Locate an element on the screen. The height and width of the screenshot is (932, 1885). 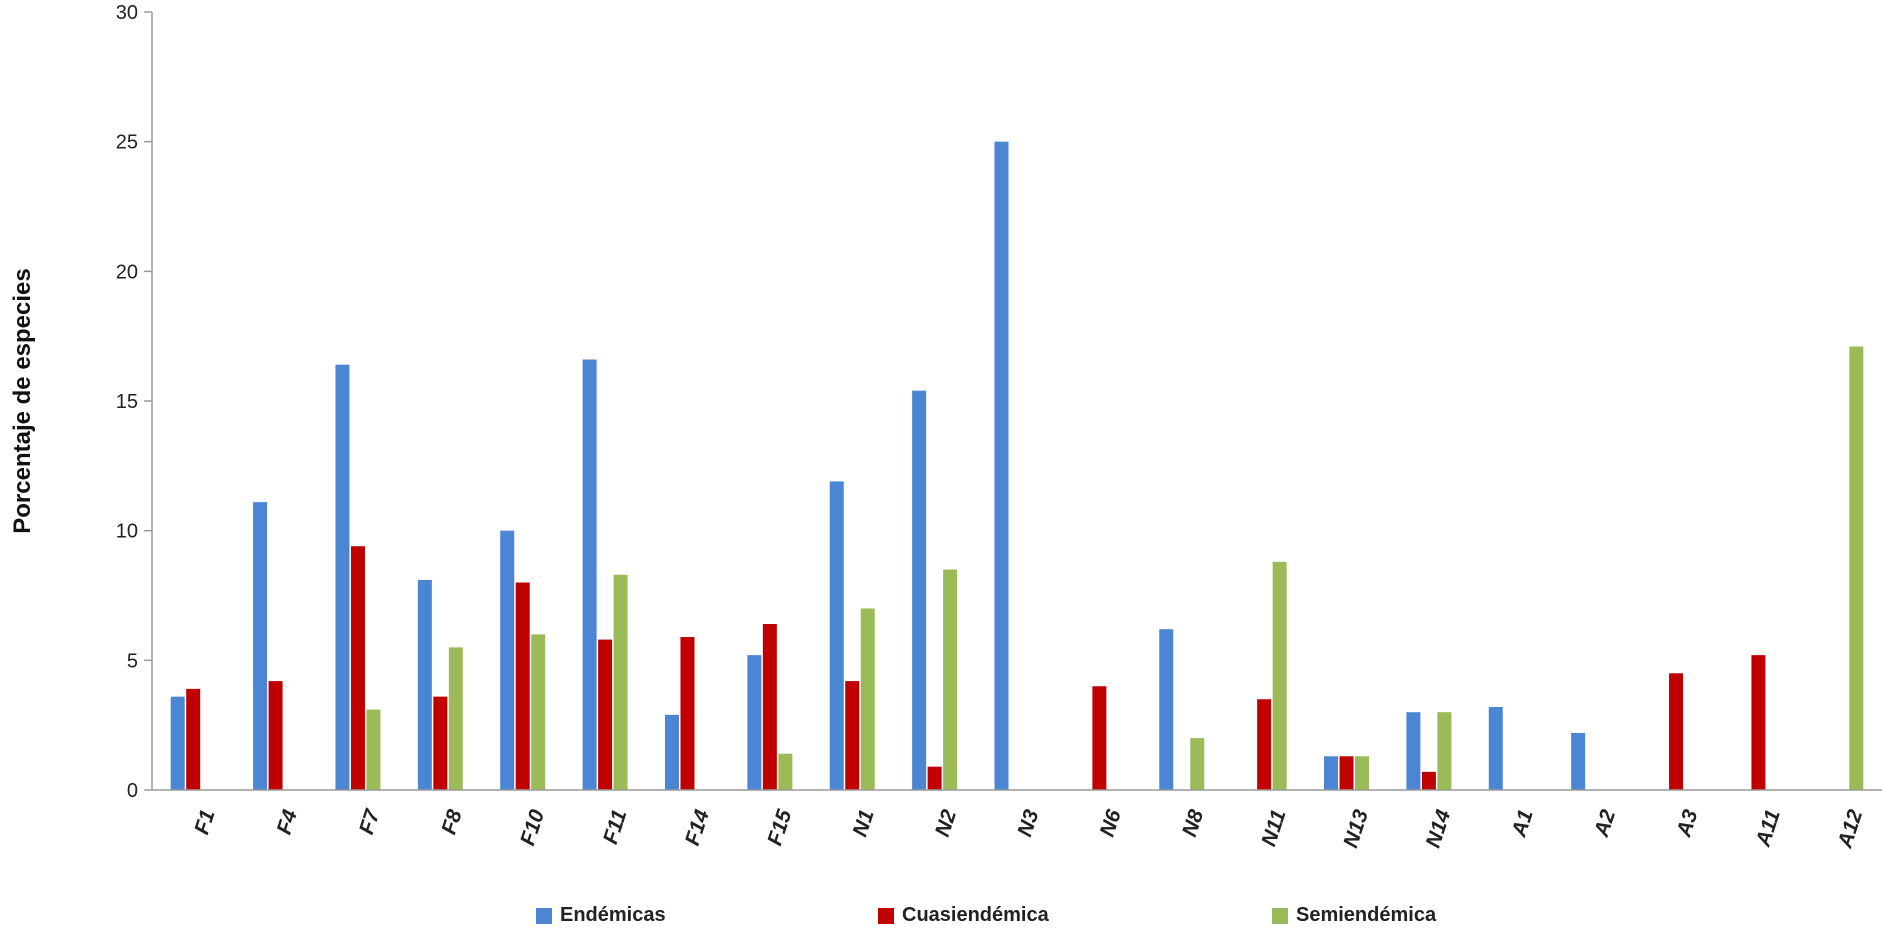
legend-label-cuasiendemica: Cuasiendémica is located at coordinates (975, 915).